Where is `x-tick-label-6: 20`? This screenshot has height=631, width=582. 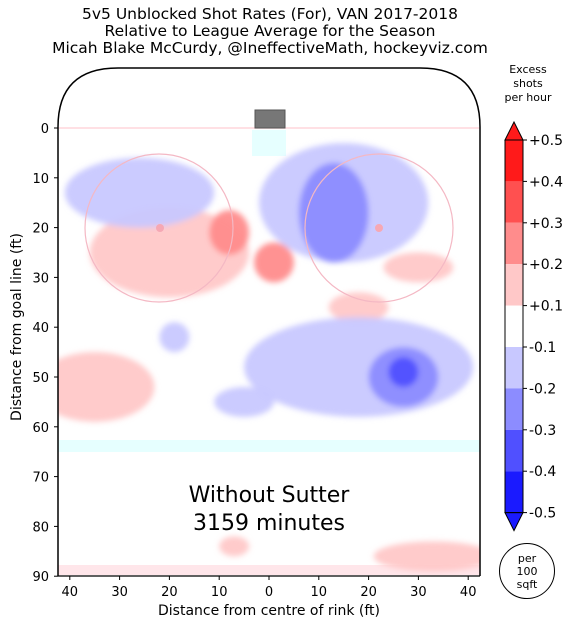
x-tick-label-6: 20 is located at coordinates (368, 592).